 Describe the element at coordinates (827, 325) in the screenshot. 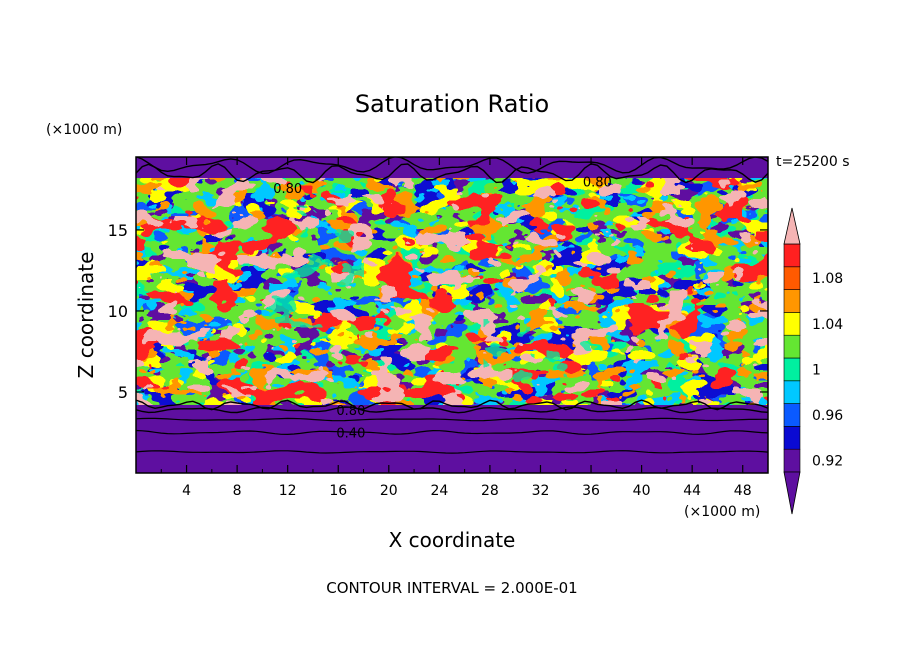

I see `colorbar-tick-label: 1.04` at that location.